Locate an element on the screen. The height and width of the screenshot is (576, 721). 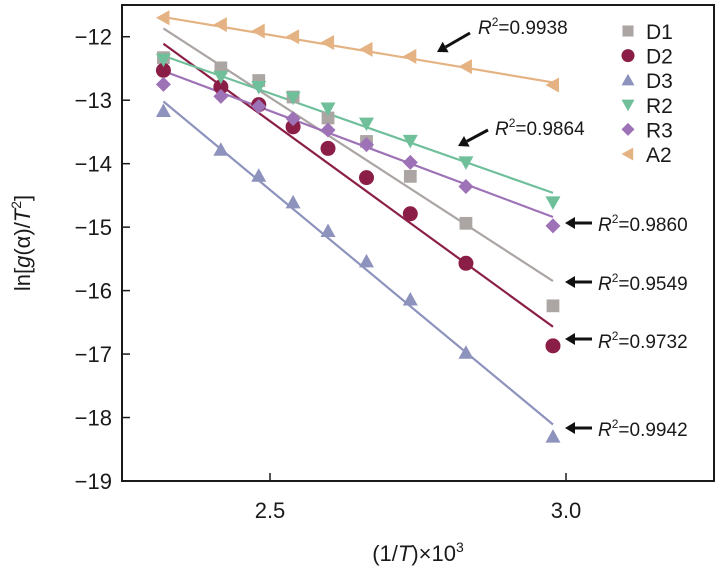
legend-marker-d3 is located at coordinates (628, 79).